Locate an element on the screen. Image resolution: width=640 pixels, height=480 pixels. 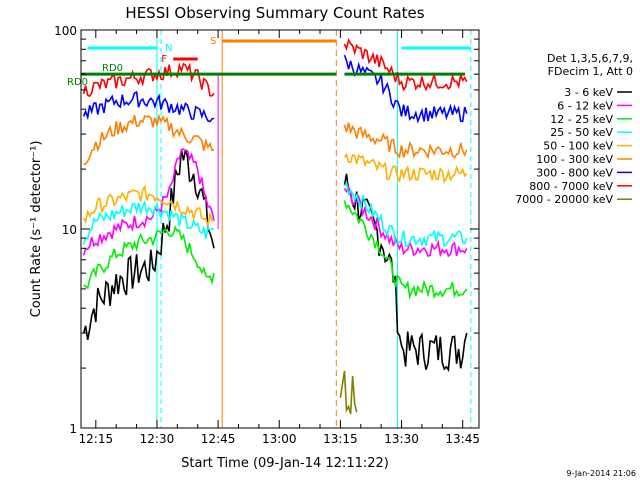
date-stamp: 9-Jan-2014 21:06 is located at coordinates (601, 473).